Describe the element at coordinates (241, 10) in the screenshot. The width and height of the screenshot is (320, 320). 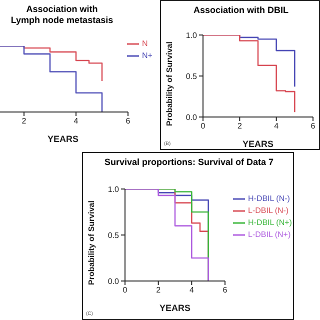
I see `chart-title: Association with DBIL` at that location.